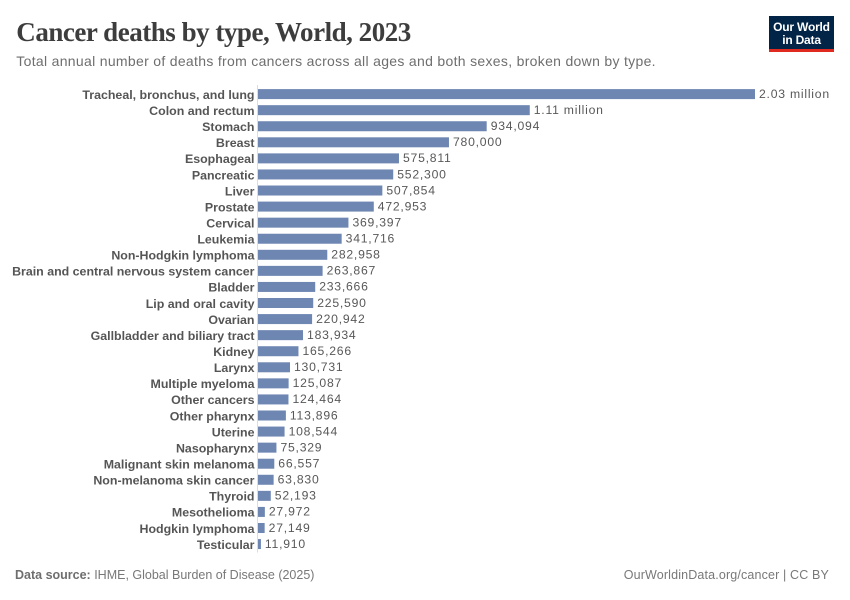  What do you see at coordinates (226, 545) in the screenshot?
I see `svg-text: Testicular` at bounding box center [226, 545].